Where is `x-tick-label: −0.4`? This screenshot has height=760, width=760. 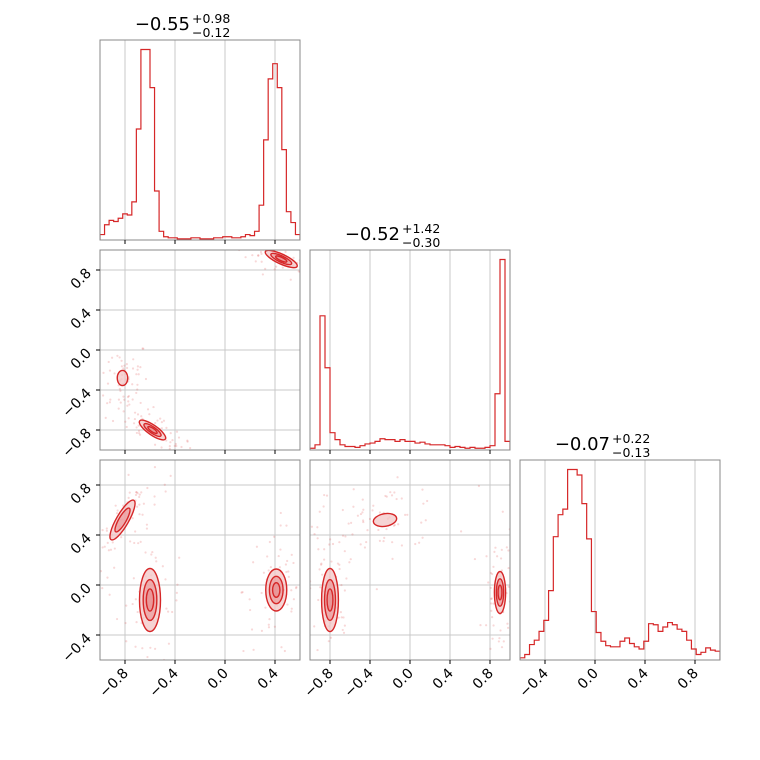
x-tick-label: −0.4 is located at coordinates (358, 682).